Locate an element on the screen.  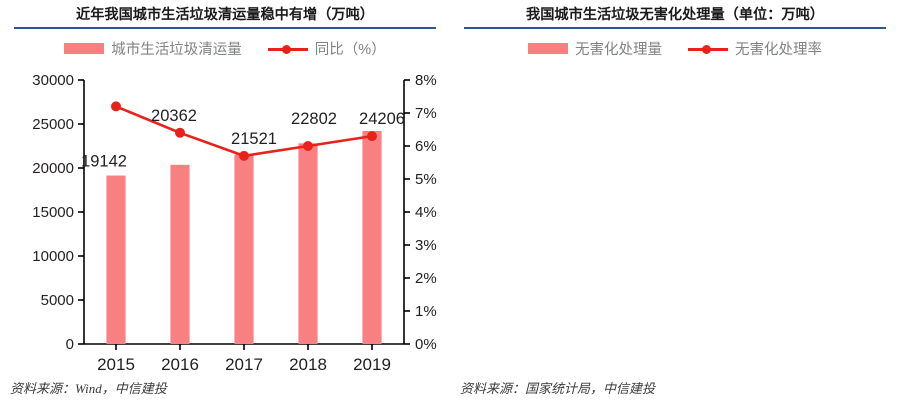
y-tick-label-right: 2% is located at coordinates (426, 278).